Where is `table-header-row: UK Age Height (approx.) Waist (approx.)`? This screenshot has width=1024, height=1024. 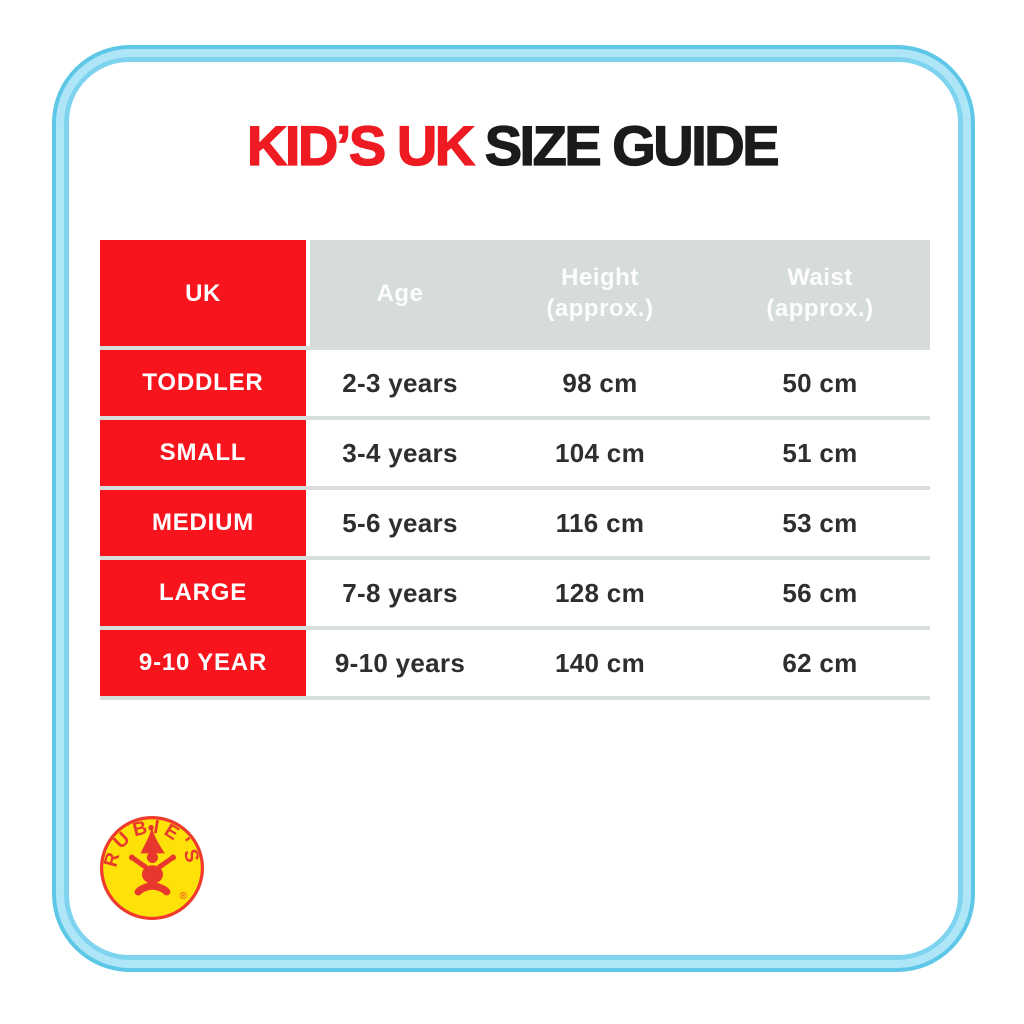
table-header-row: UK Age Height (approx.) Waist (approx.) is located at coordinates (515, 293).